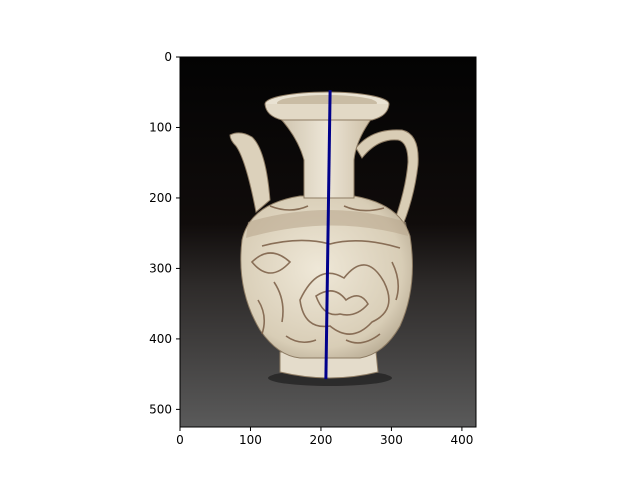  Describe the element at coordinates (160, 127) in the screenshot. I see `y-tick-label: 100` at that location.